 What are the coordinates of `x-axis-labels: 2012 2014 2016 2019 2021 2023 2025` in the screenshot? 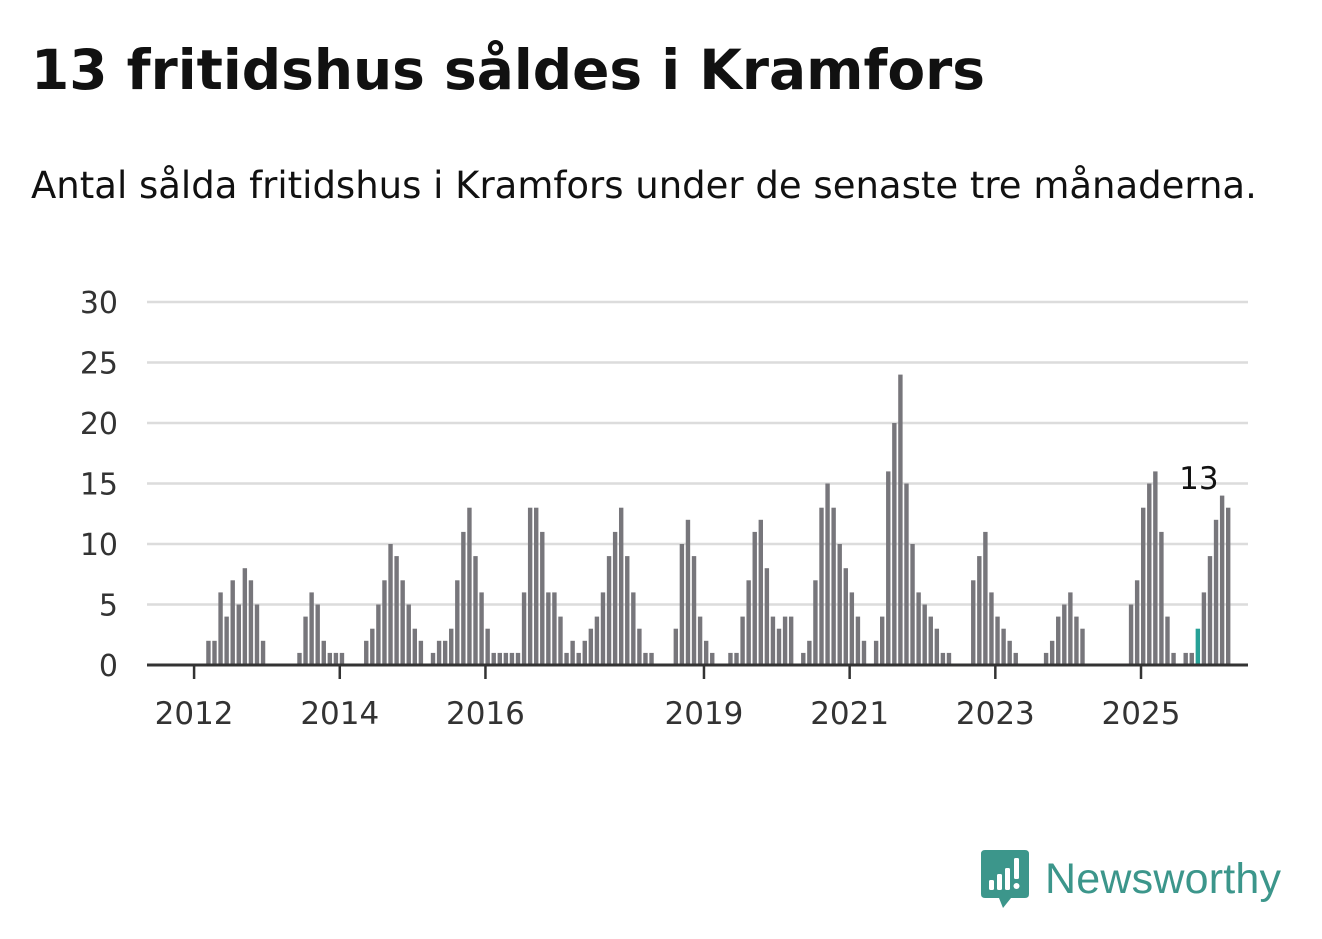 It's located at (667, 698).